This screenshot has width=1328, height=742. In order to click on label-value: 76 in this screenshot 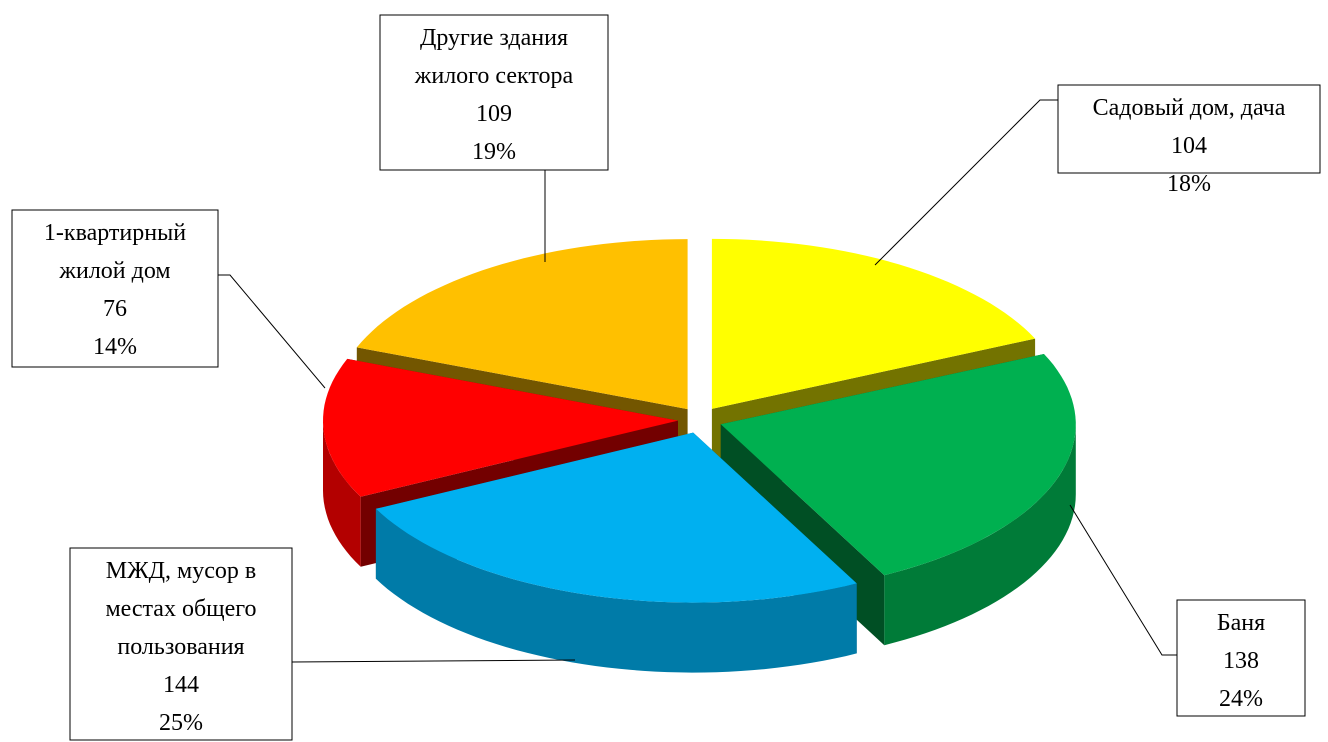, I will do `click(115, 309)`.